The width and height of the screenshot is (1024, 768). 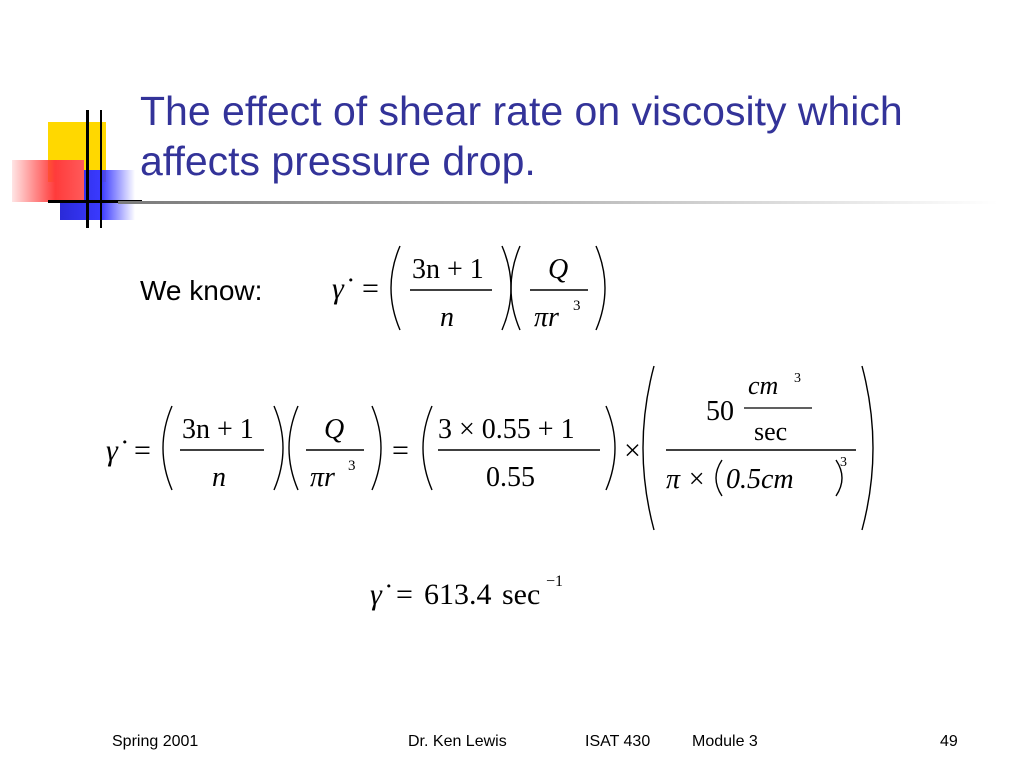 What do you see at coordinates (521, 594) in the screenshot?
I see `result-unit: sec` at bounding box center [521, 594].